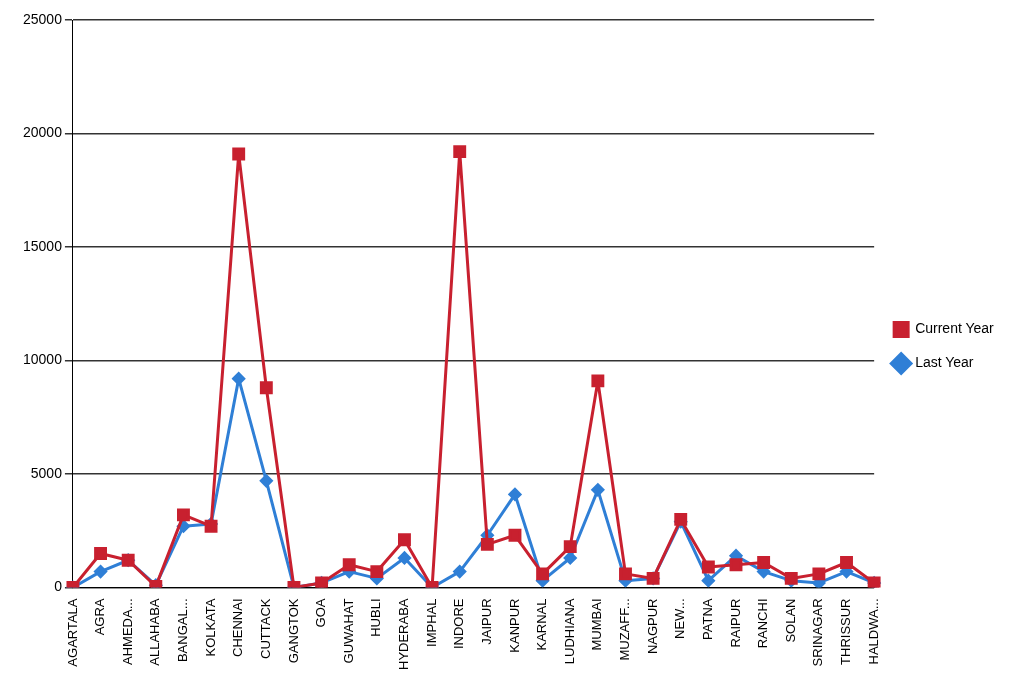  Describe the element at coordinates (42, 245) in the screenshot. I see `y-tick-label: 15000` at that location.